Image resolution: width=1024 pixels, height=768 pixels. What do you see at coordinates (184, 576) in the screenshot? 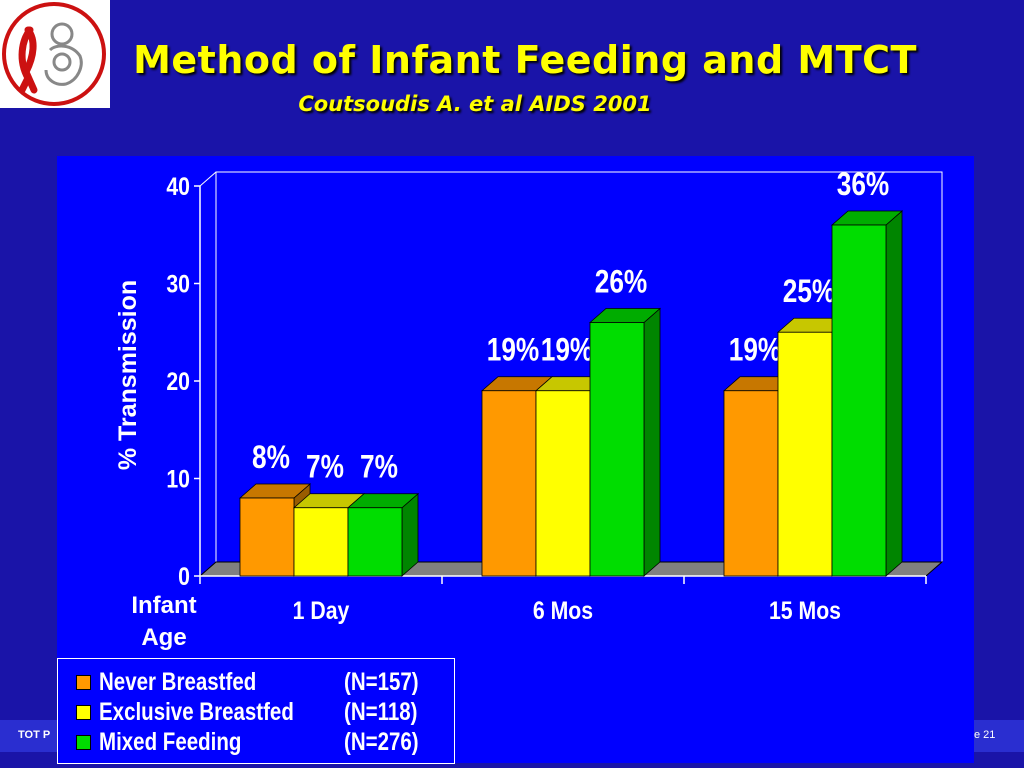
I see `y-tick-label: 0` at bounding box center [184, 576].